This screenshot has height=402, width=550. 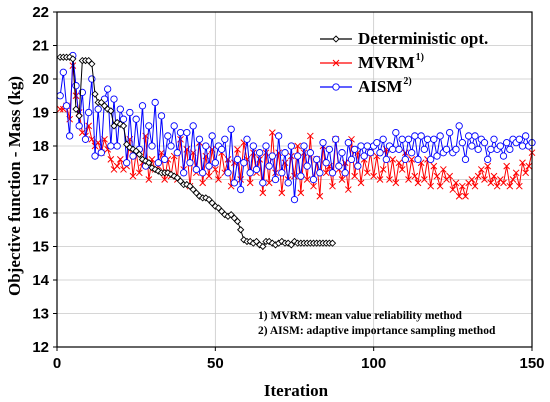 What do you see at coordinates (40, 213) in the screenshot?
I see `y-tick-label: 16` at bounding box center [40, 213].